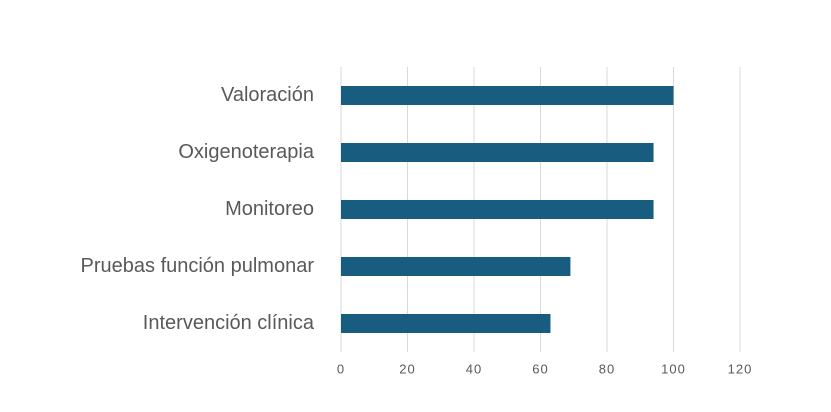 The height and width of the screenshot is (412, 831). I want to click on x-tick-label: 60, so click(540, 368).